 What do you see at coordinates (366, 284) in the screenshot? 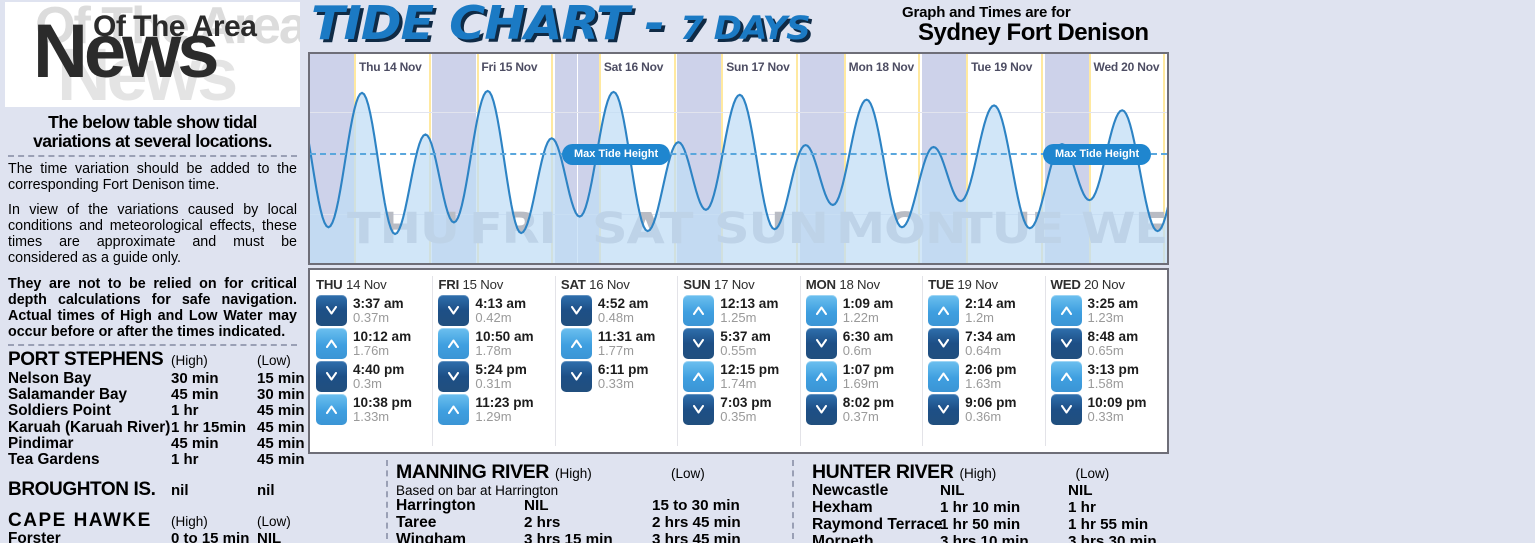
I see `tide-column-date: 14 Nov` at bounding box center [366, 284].